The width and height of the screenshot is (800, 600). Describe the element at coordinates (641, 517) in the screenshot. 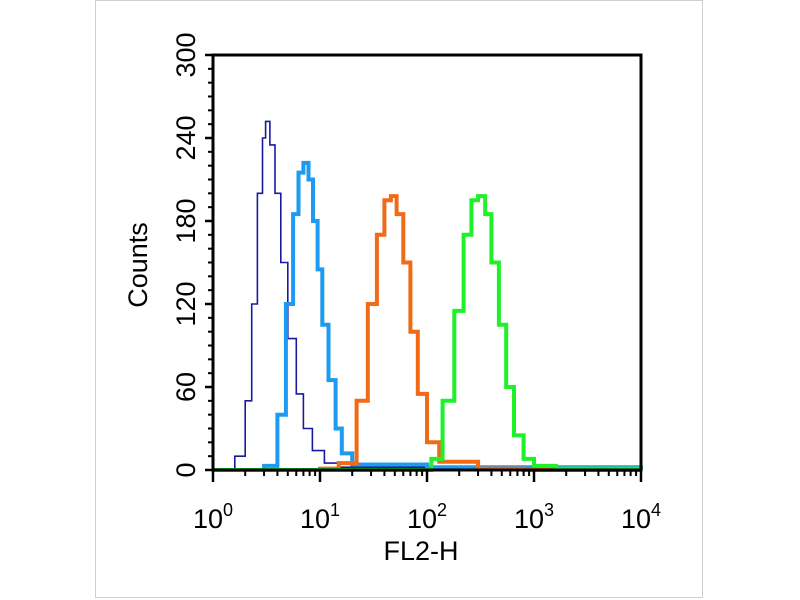

I see `x-tick-label-10000: 10⁴` at that location.